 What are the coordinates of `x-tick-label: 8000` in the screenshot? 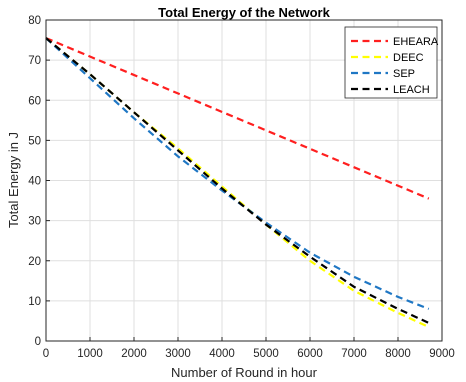 It's located at (398, 354).